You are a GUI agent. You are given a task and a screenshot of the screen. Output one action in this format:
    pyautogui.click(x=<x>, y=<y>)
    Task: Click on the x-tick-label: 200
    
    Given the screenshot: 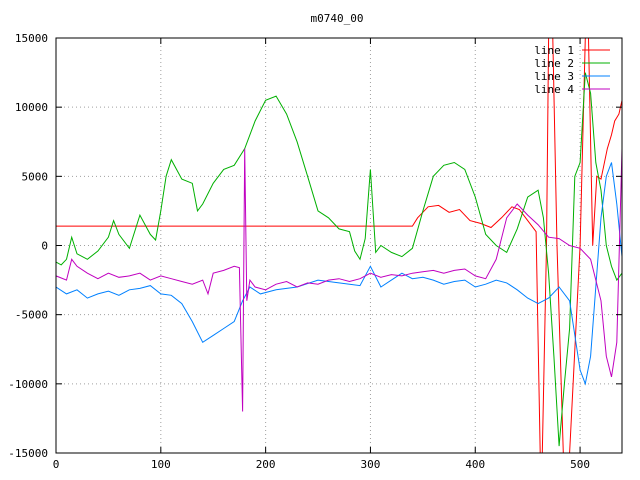 What is the action you would take?
    pyautogui.click(x=266, y=464)
    